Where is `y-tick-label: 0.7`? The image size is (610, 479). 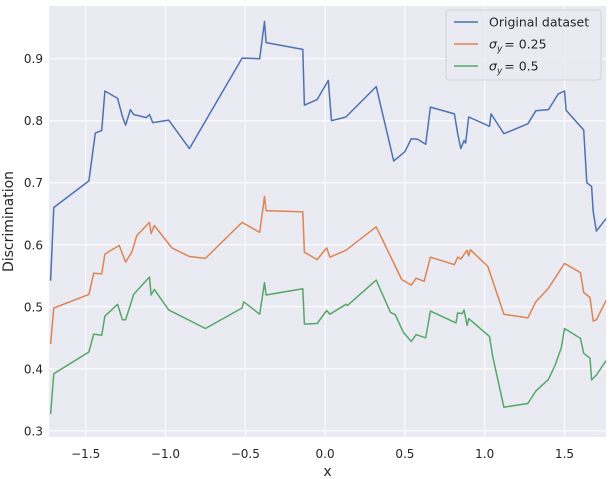 y-tick-label: 0.7 is located at coordinates (33, 183).